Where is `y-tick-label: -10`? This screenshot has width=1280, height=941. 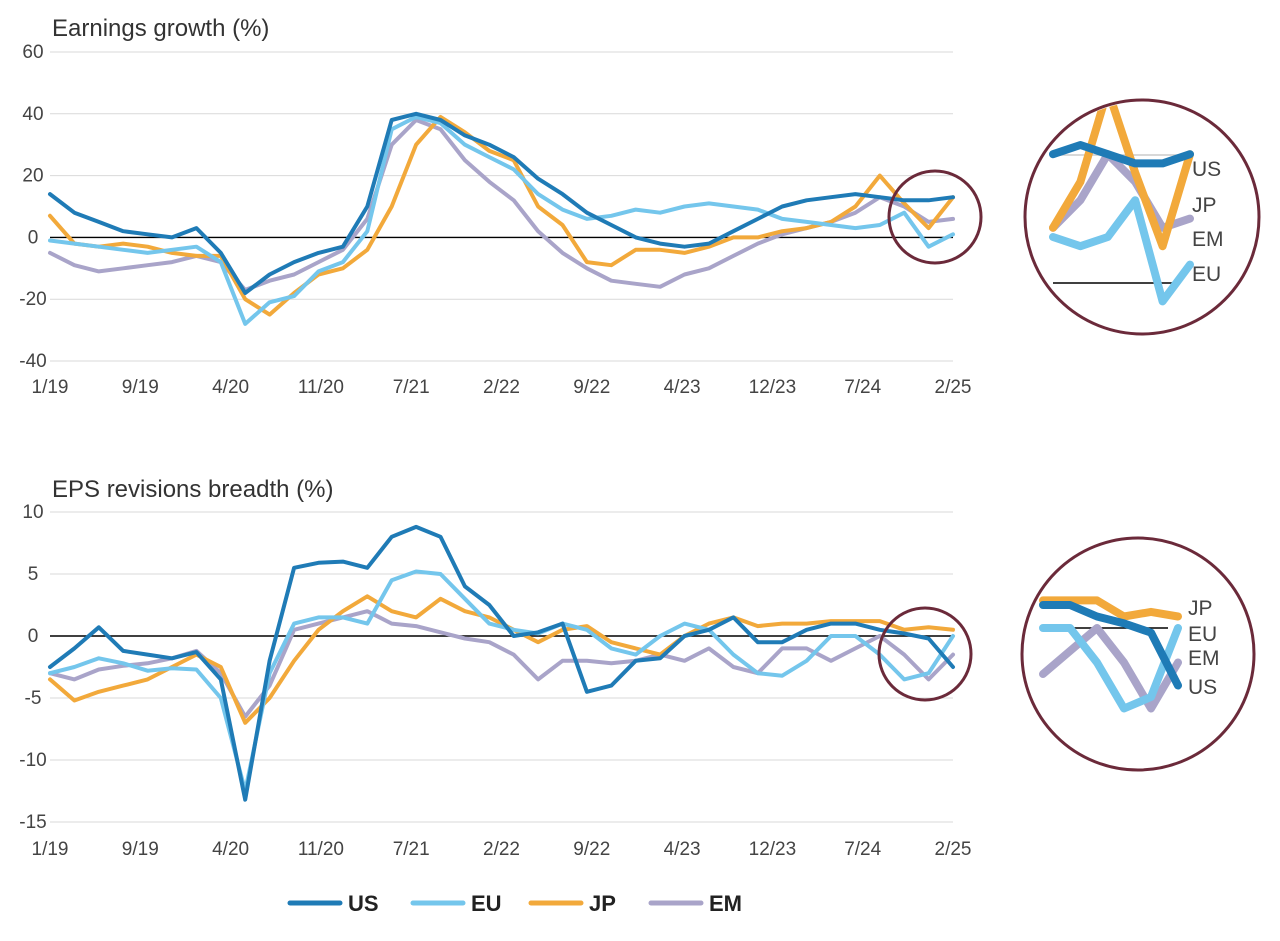 y-tick-label: -10 is located at coordinates (32, 760).